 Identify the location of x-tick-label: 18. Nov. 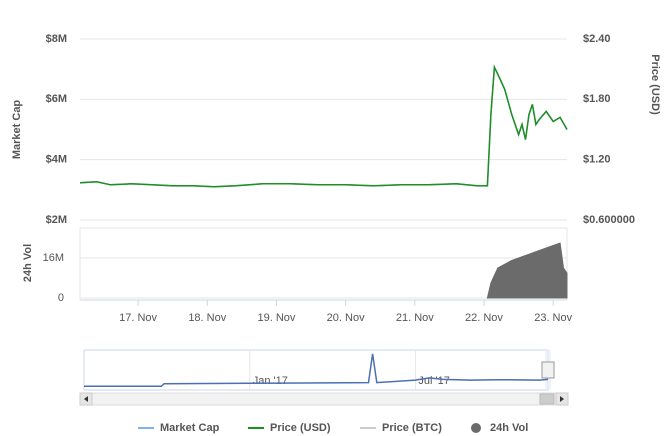
(207, 318).